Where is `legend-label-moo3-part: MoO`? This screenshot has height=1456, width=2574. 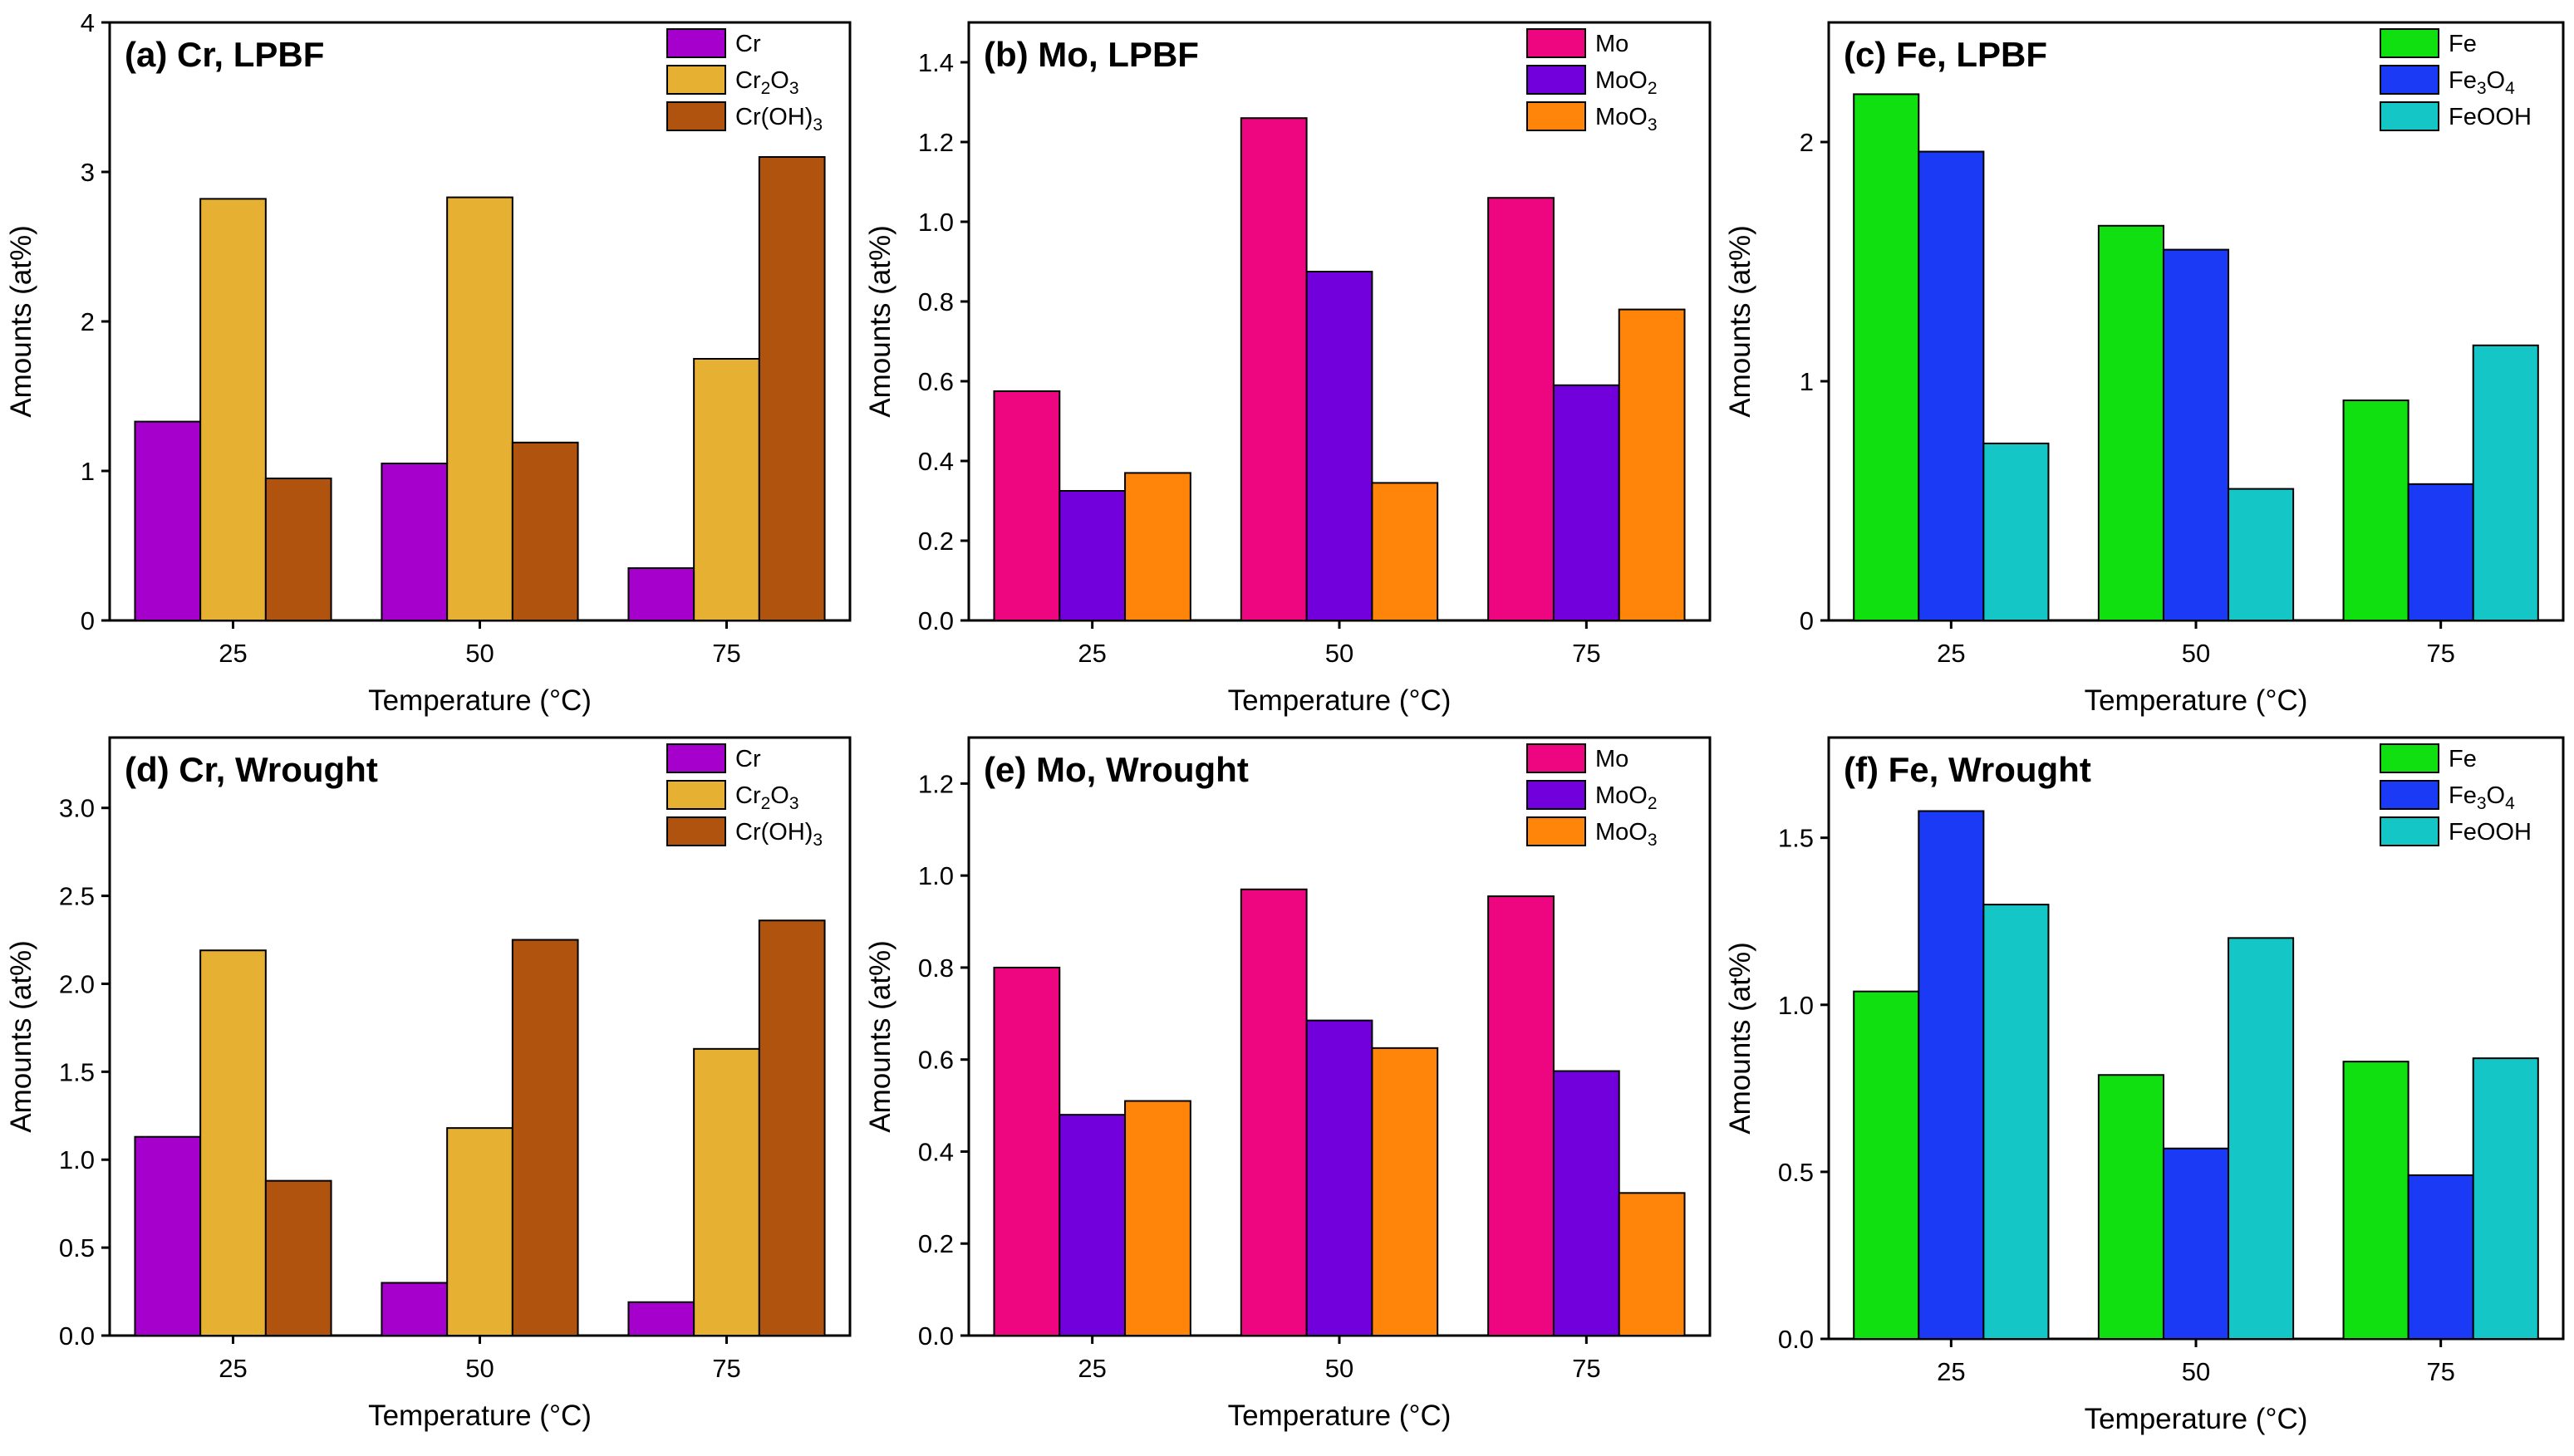 legend-label-moo3-part: MoO is located at coordinates (1621, 117).